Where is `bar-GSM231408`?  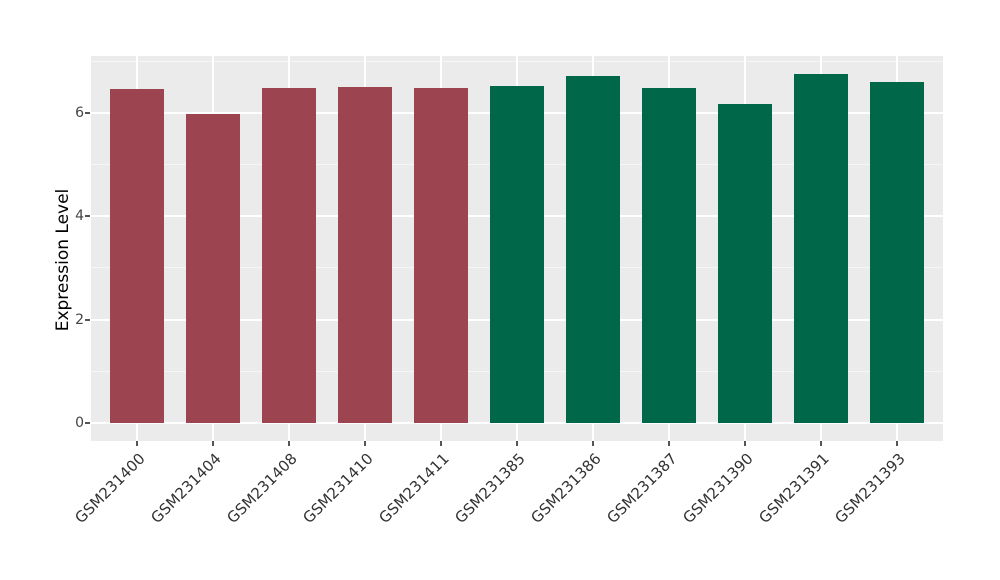 bar-GSM231408 is located at coordinates (289, 255).